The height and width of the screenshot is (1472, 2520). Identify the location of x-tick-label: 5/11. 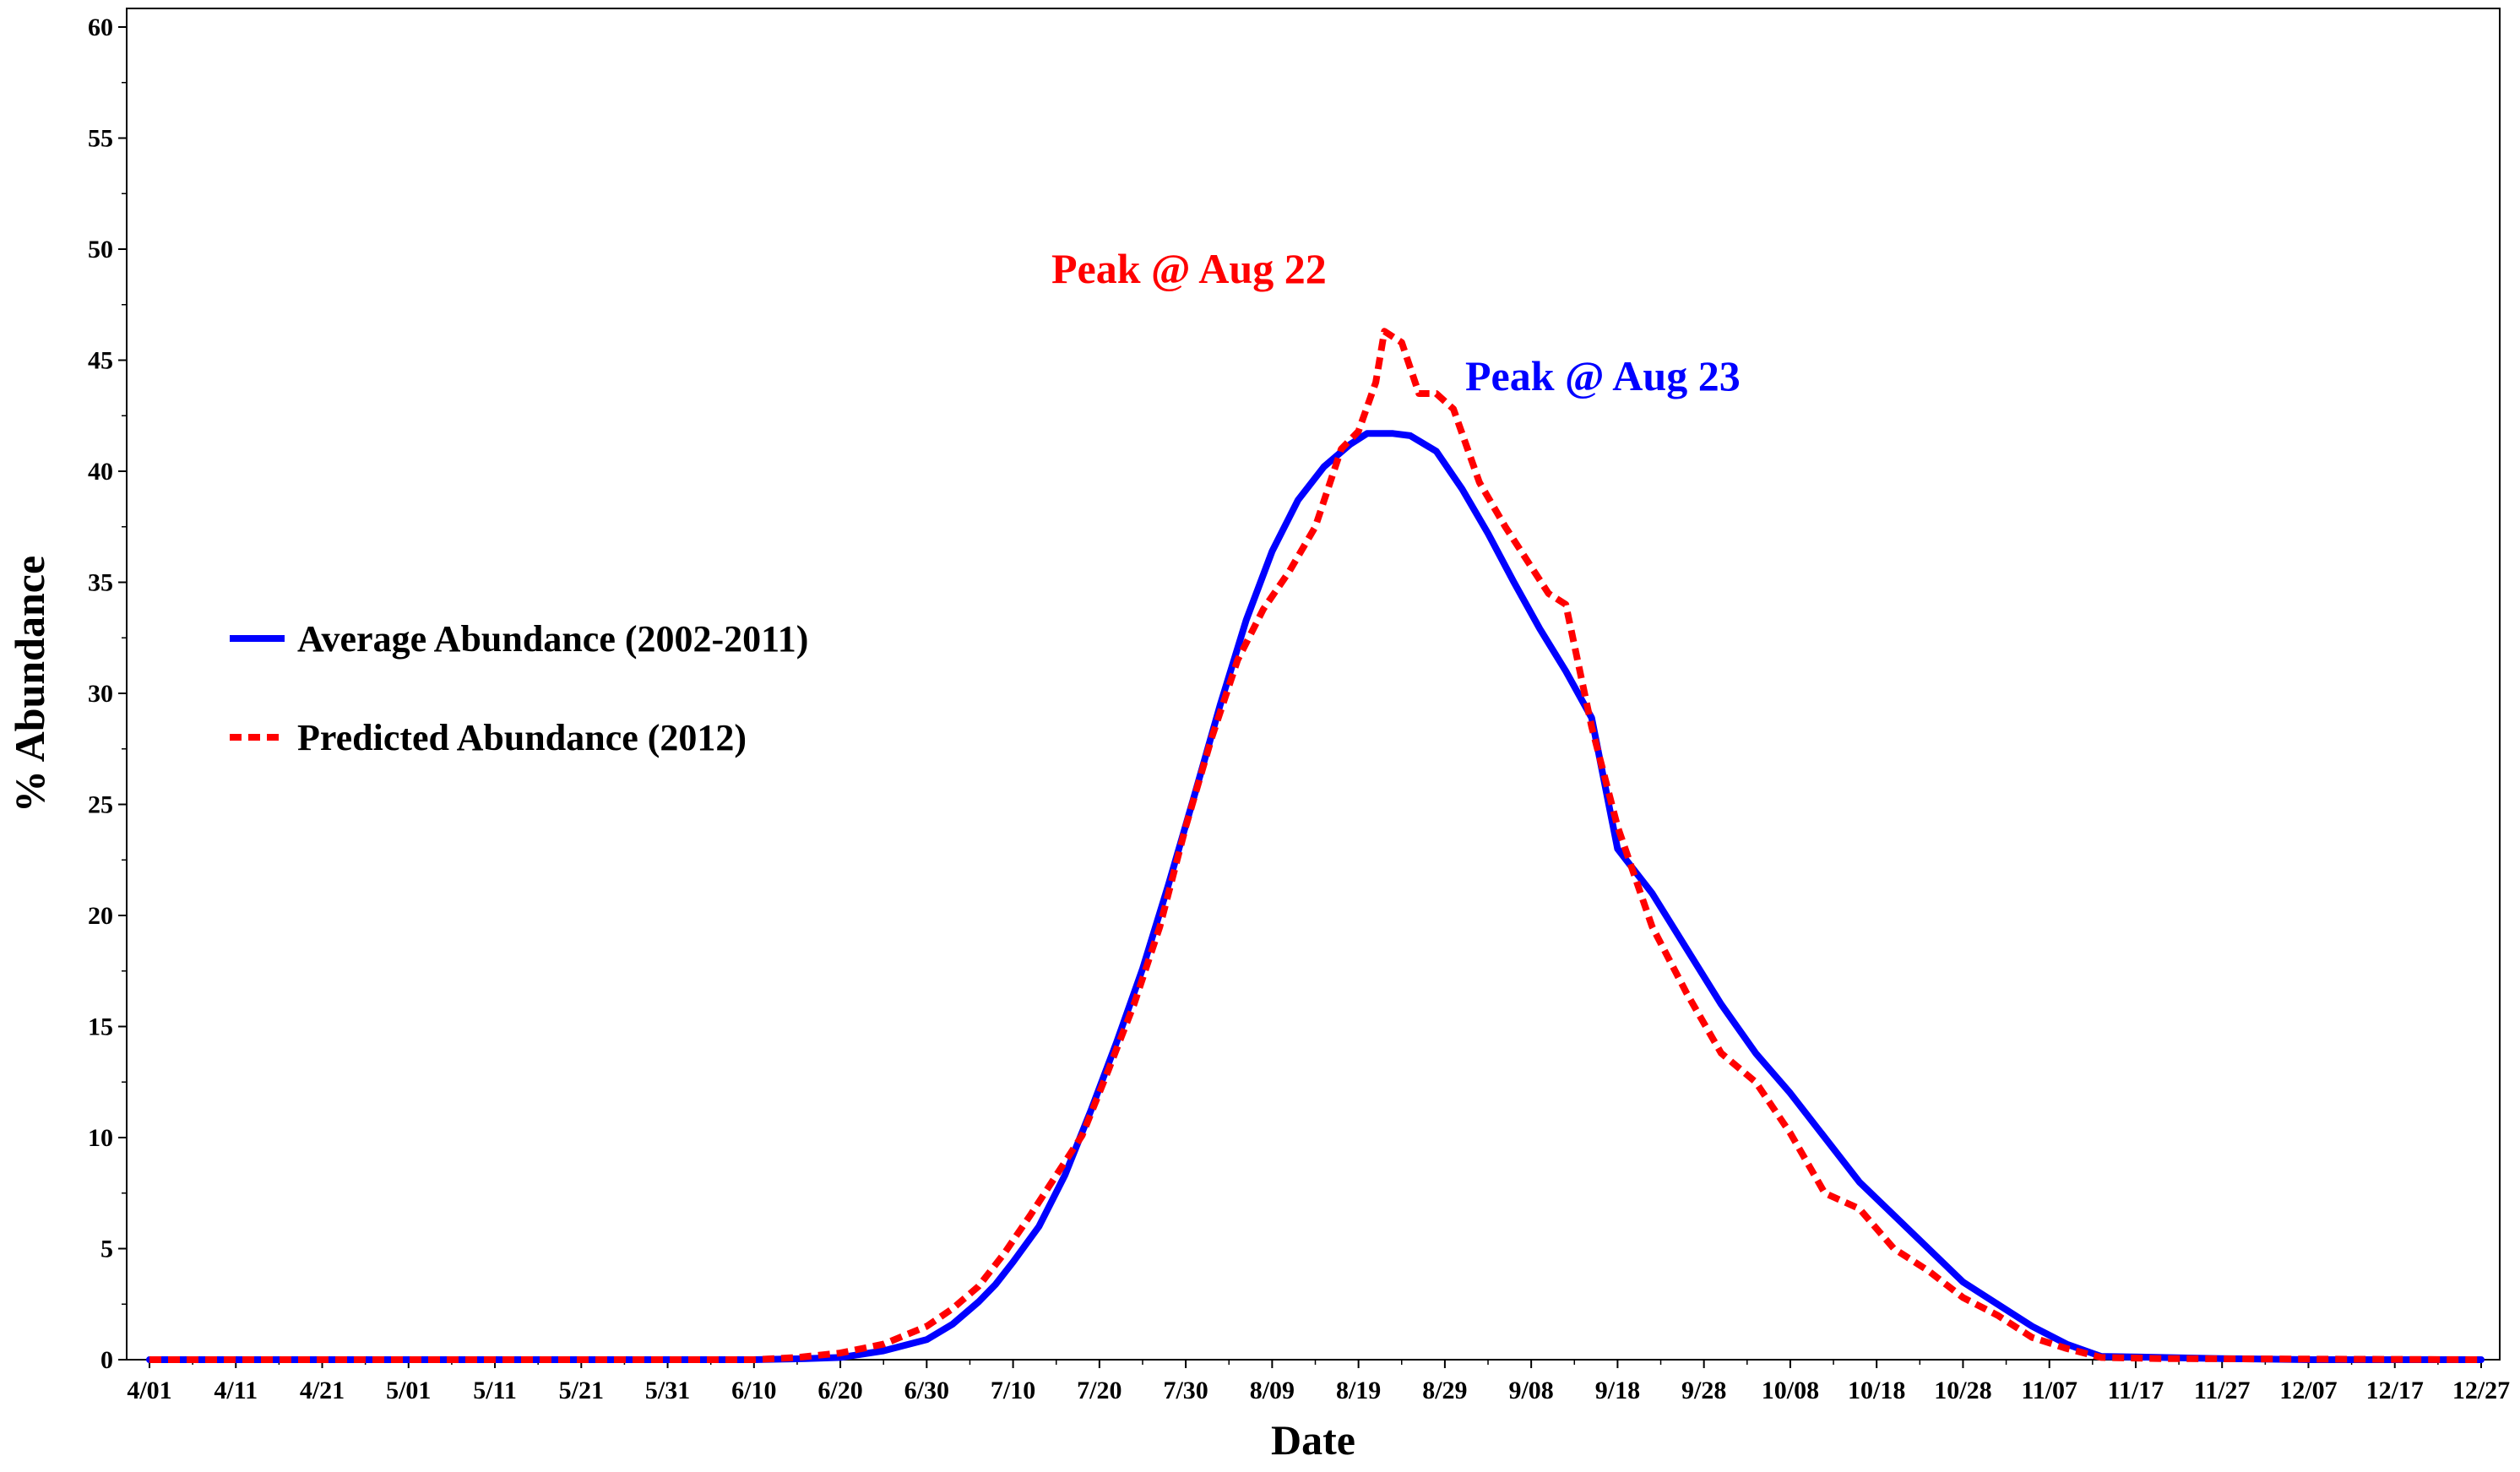
(495, 1390).